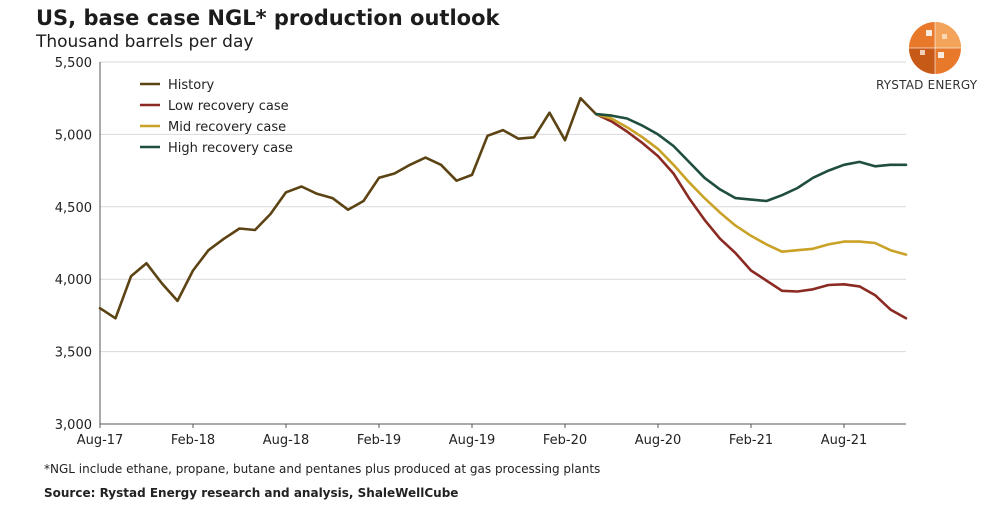  Describe the element at coordinates (145, 42) in the screenshot. I see `chart-subtitle: Thousand barrels per day` at that location.